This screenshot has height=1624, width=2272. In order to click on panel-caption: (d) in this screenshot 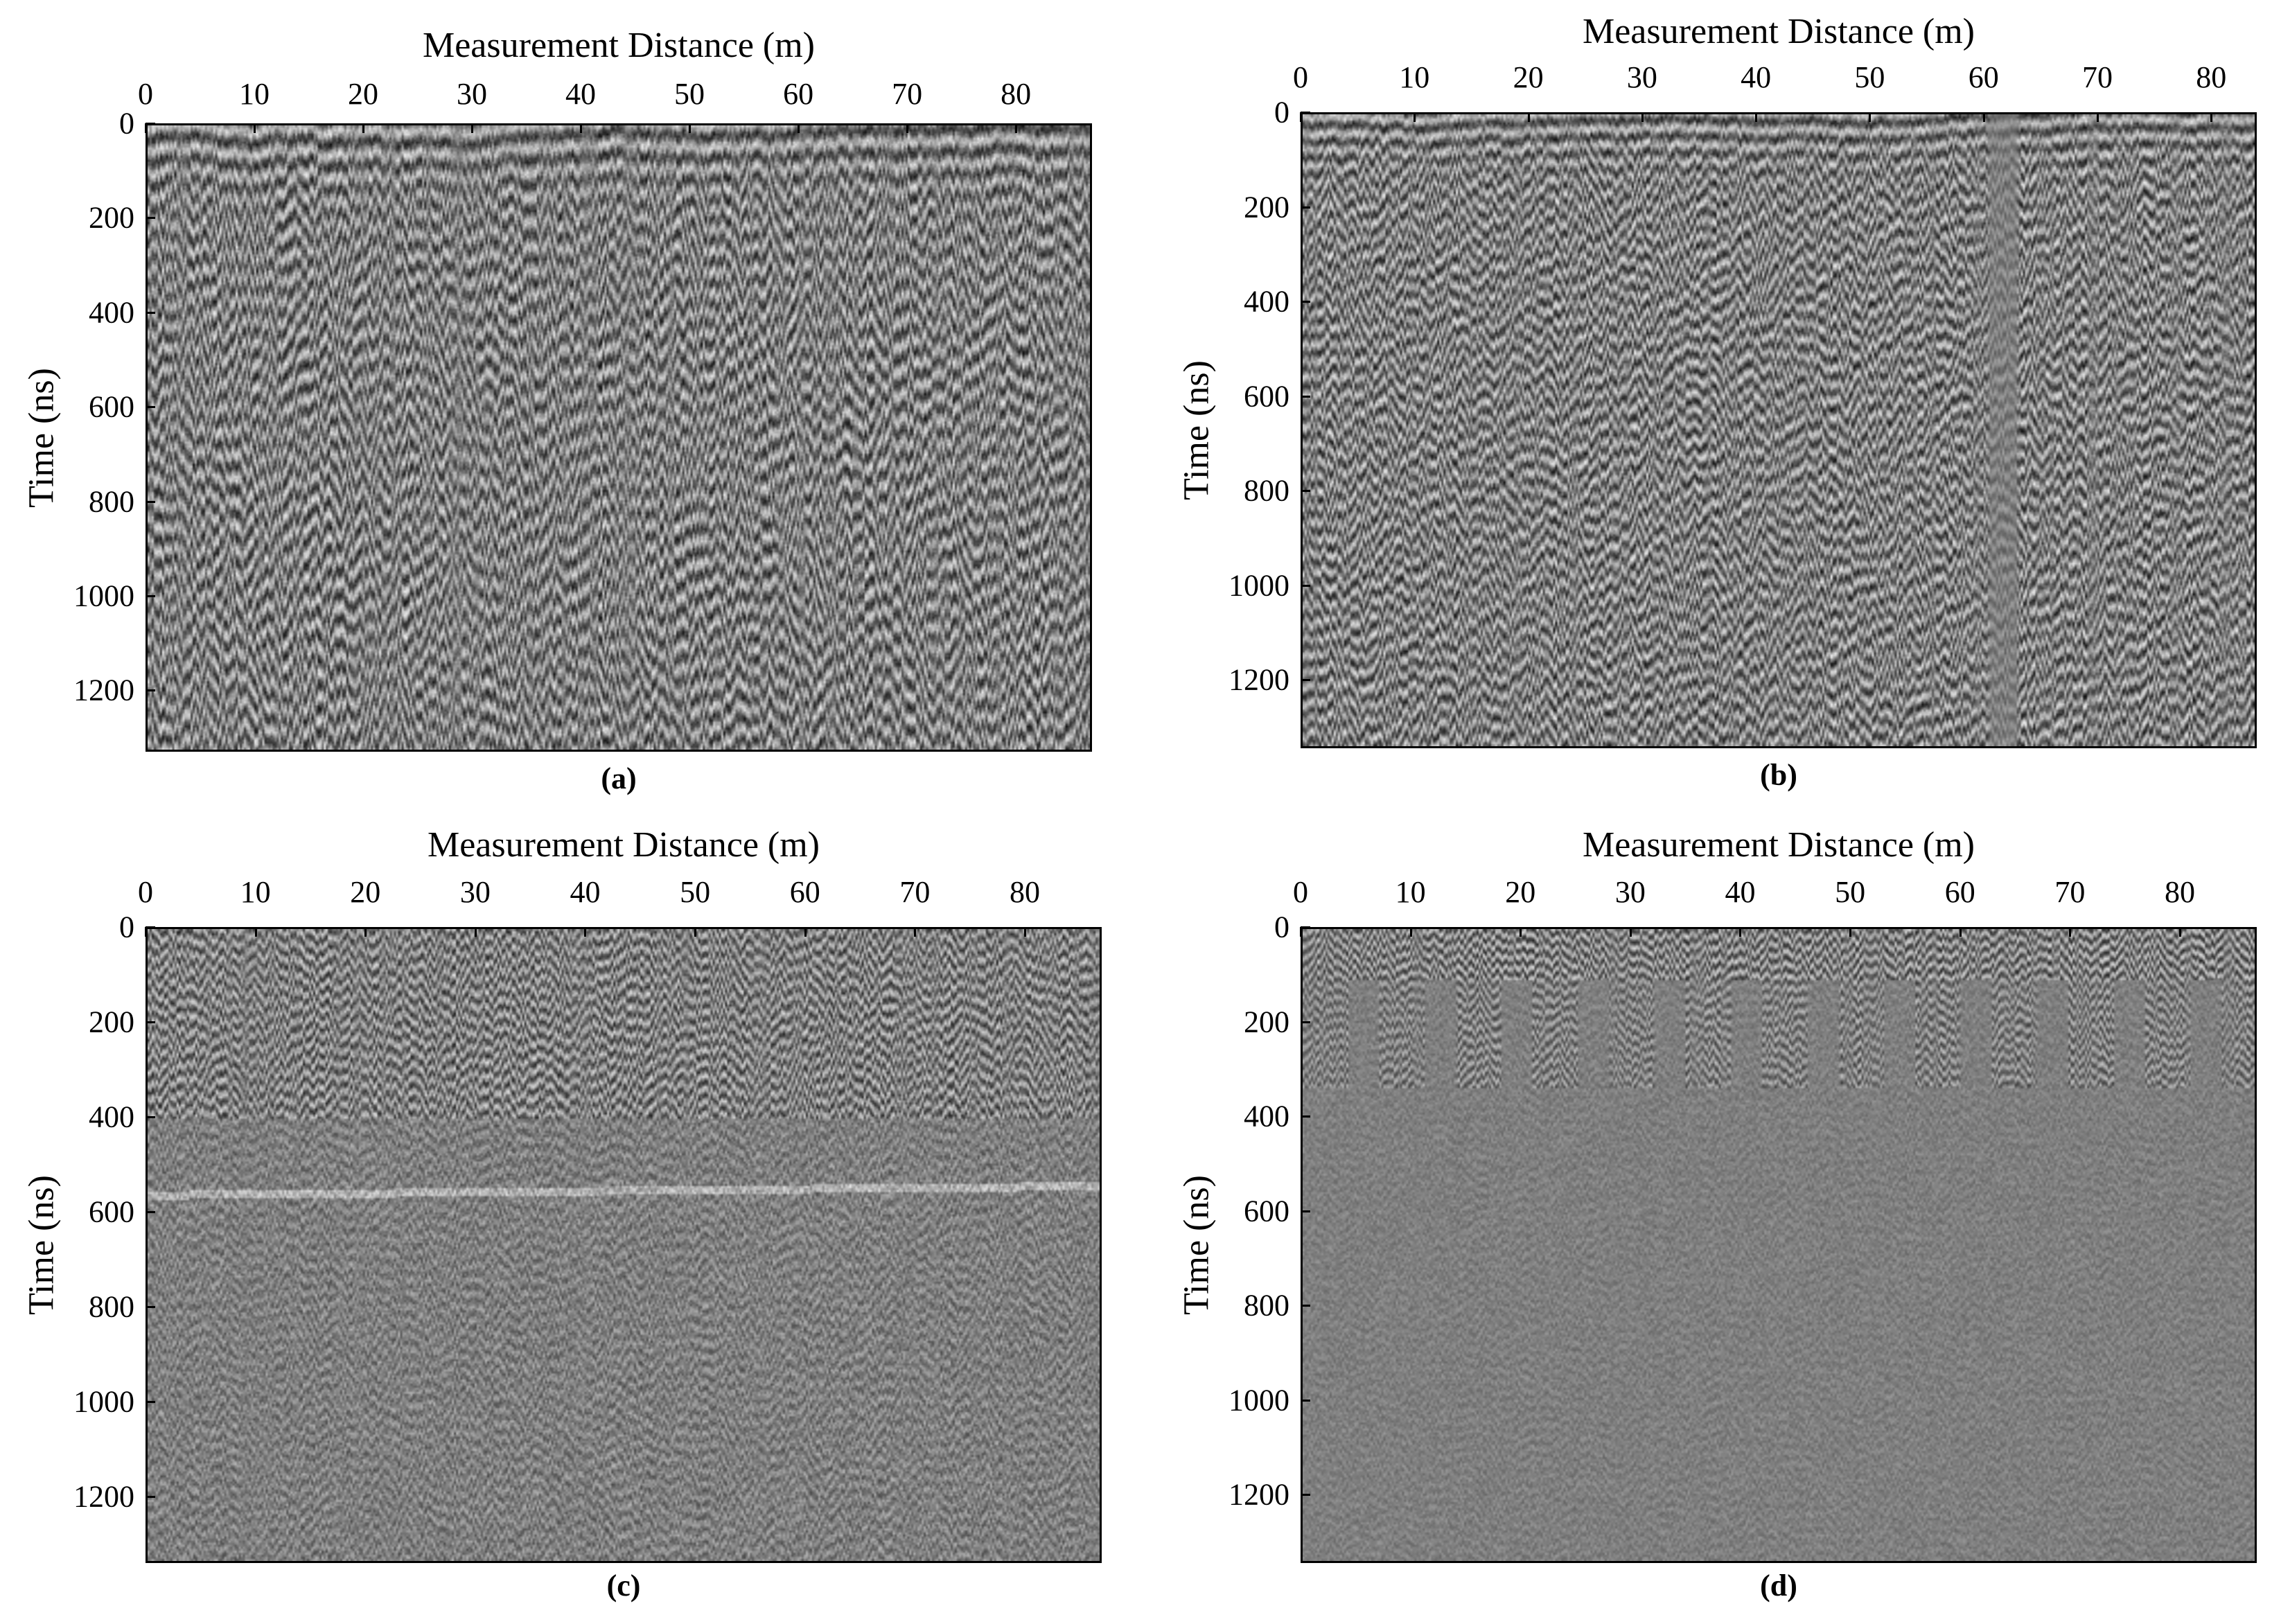, I will do `click(1778, 1586)`.